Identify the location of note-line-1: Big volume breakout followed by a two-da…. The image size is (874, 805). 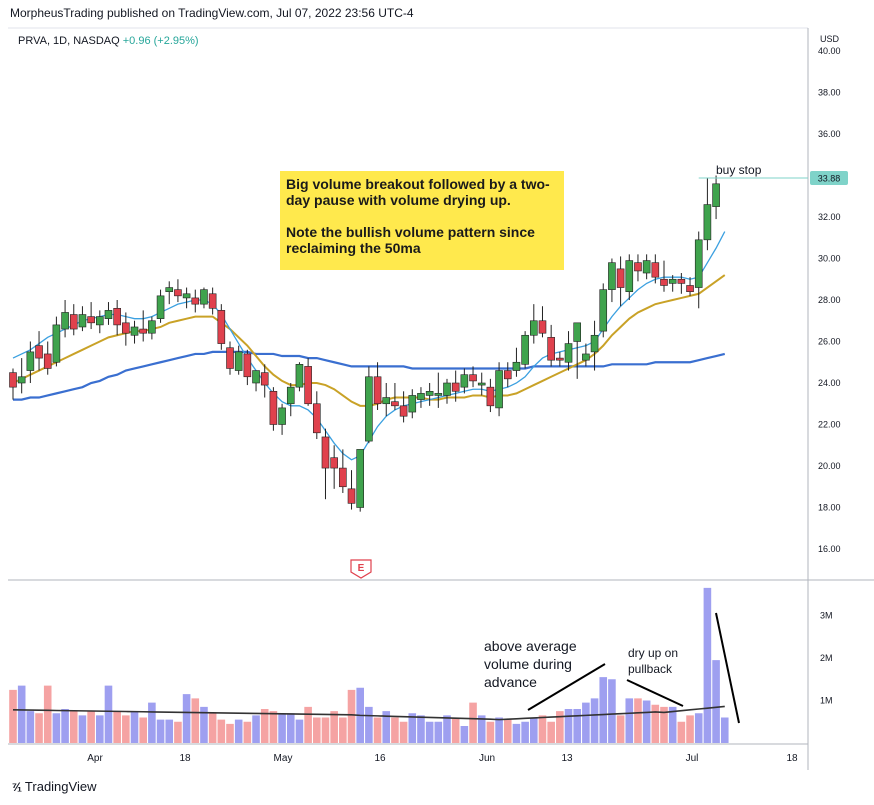
(418, 192).